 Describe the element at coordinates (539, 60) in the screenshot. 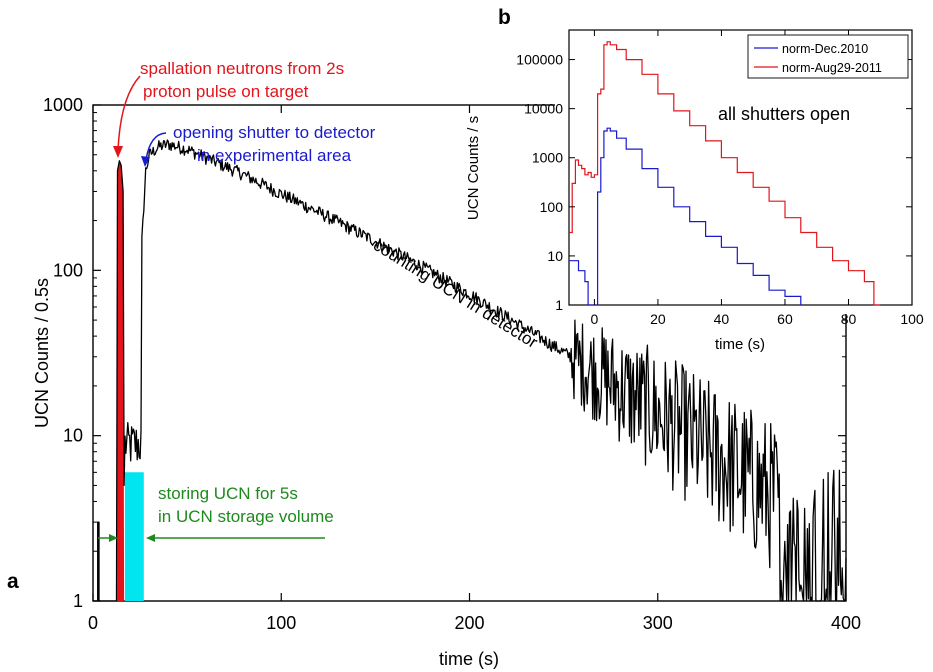

I see `y-tick-label-b: 100000` at that location.